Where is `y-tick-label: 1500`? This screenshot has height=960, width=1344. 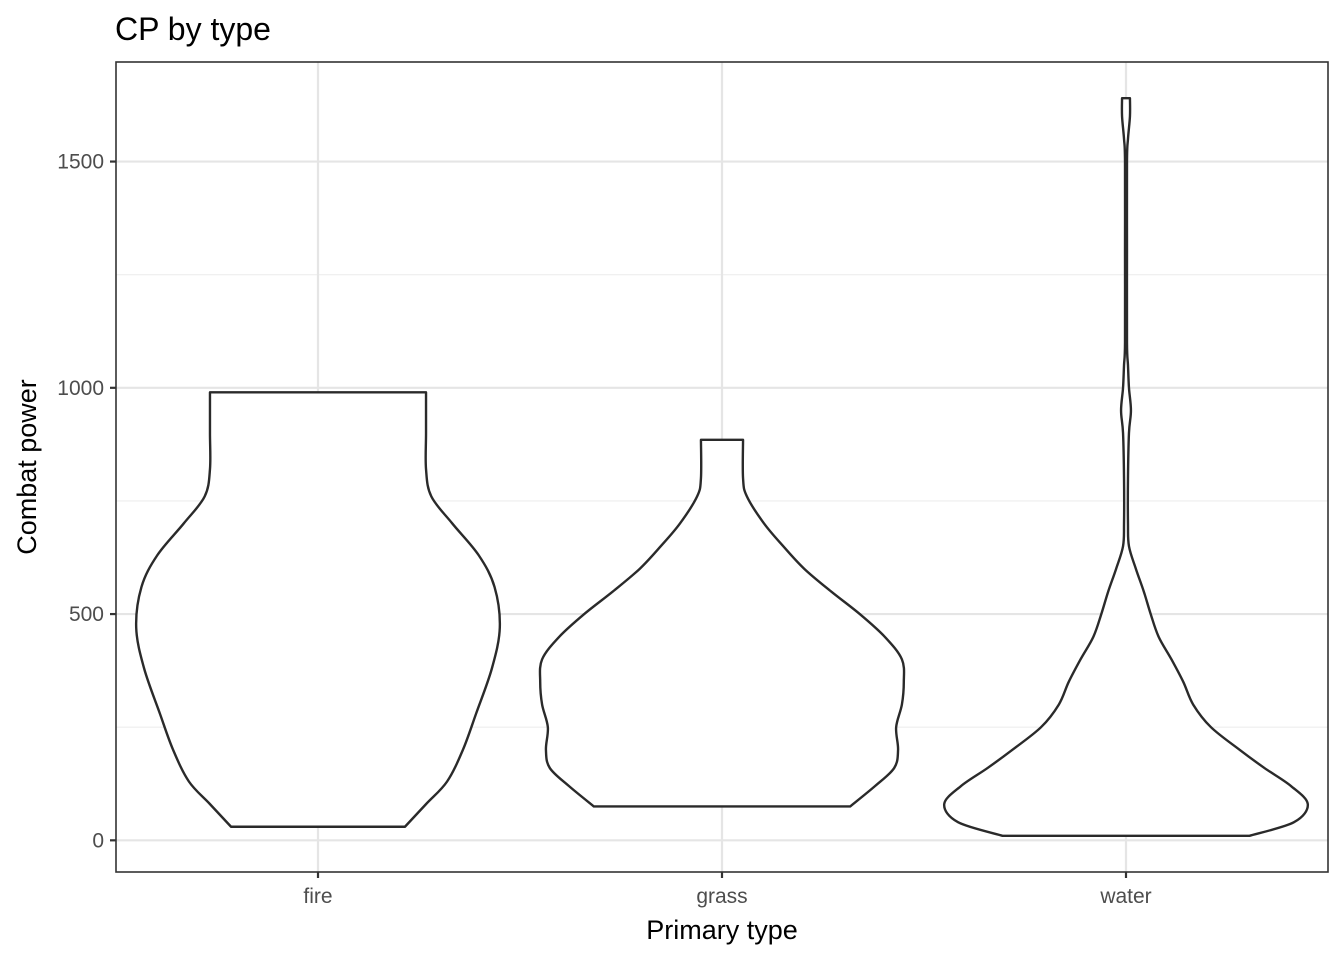 y-tick-label: 1500 is located at coordinates (80, 162).